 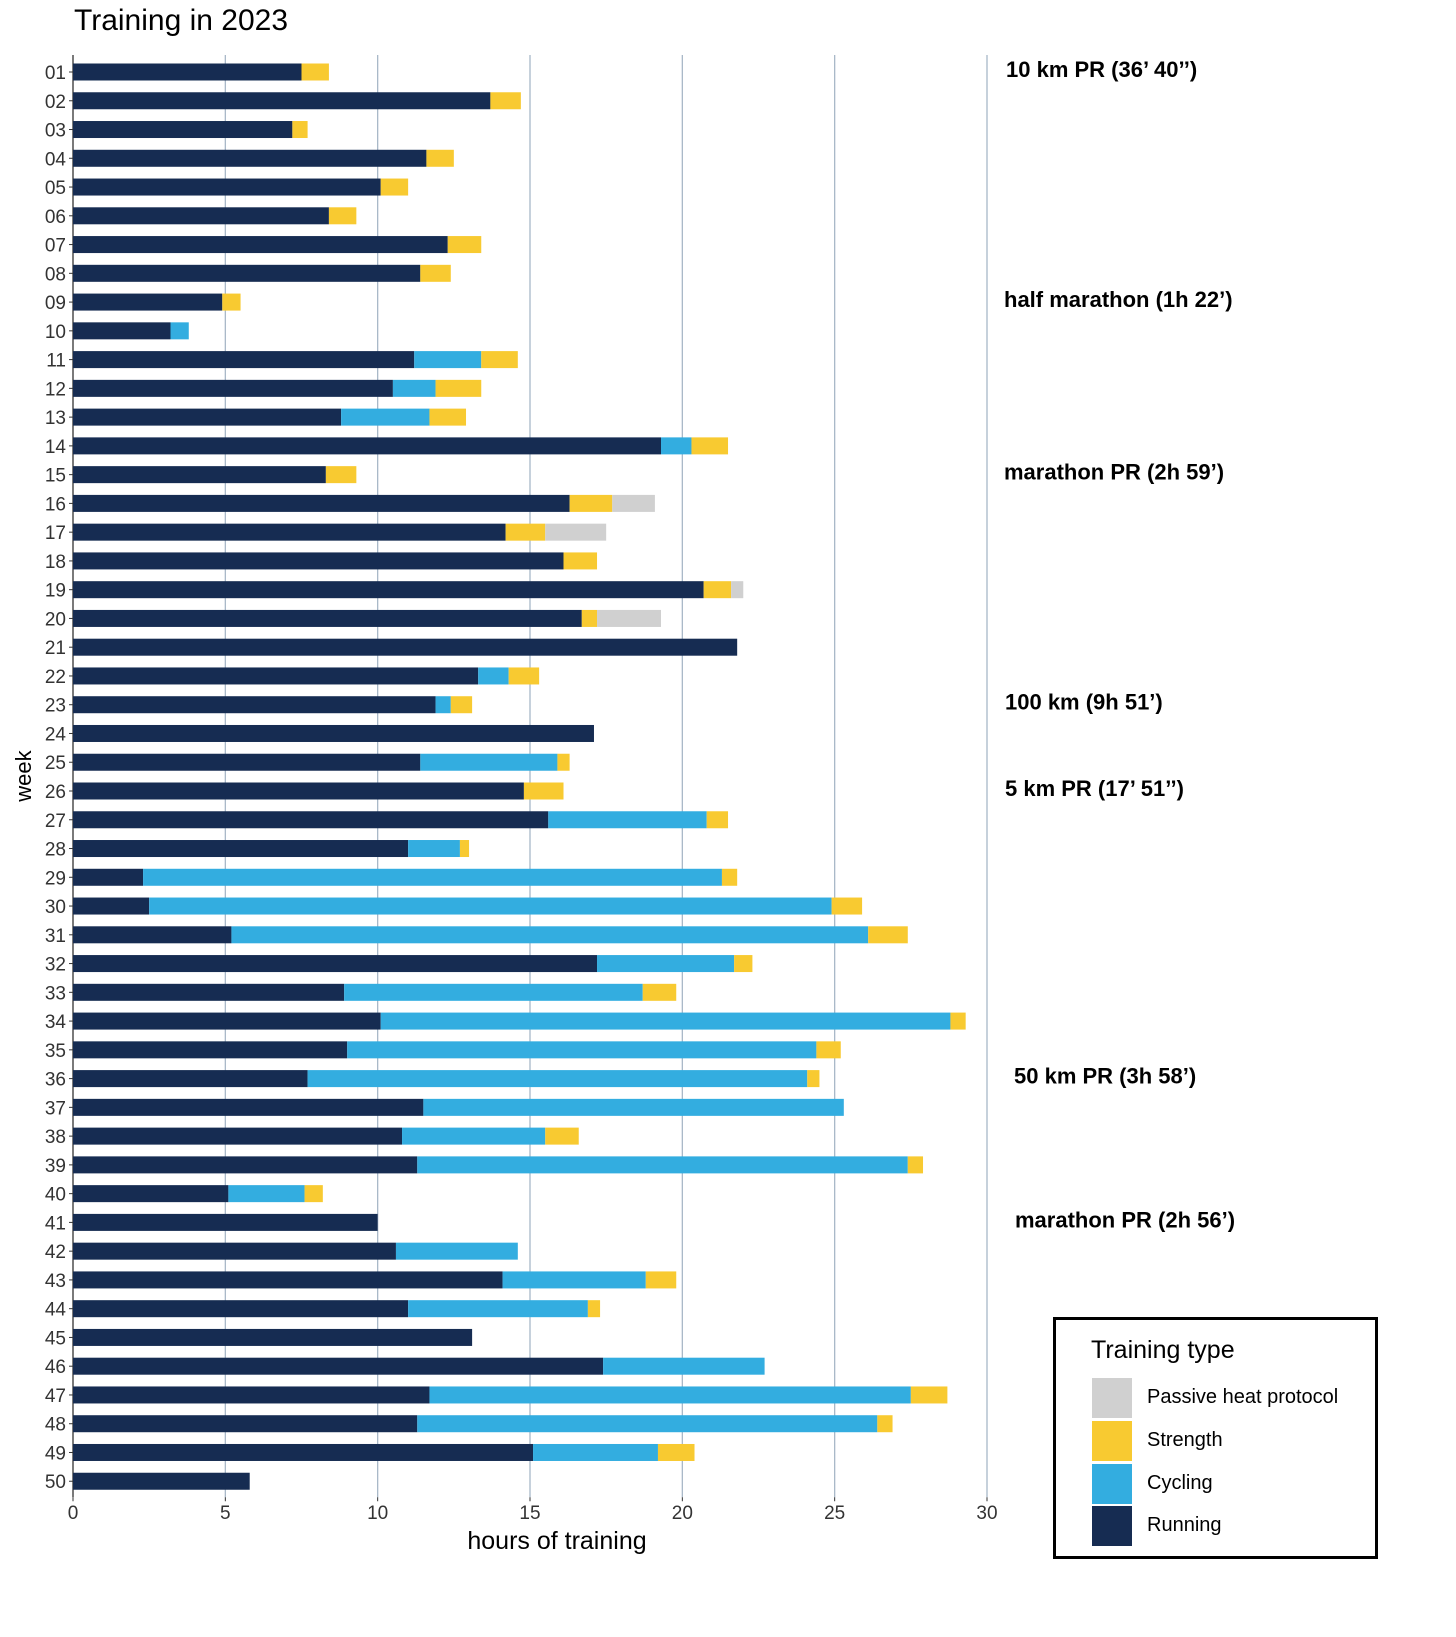 I want to click on annotation-week-26: 5 km PR (17’ 51’’), so click(x=1094, y=788).